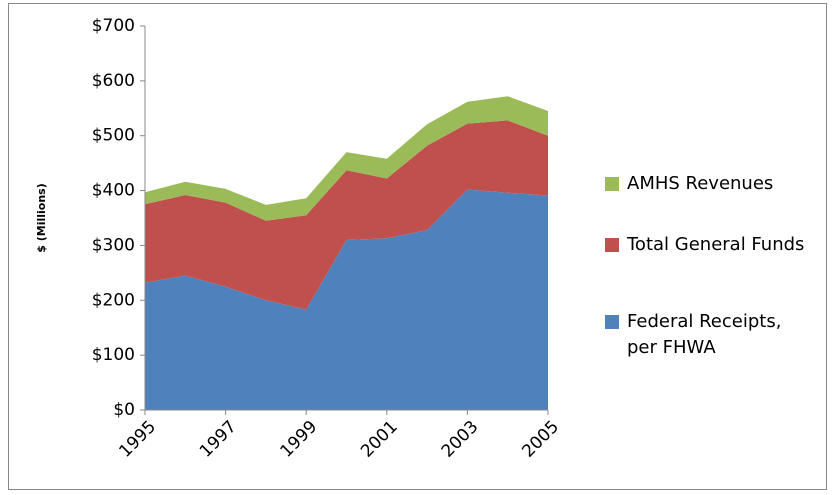 The height and width of the screenshot is (495, 833). I want to click on y-tick-label: $400, so click(113, 191).